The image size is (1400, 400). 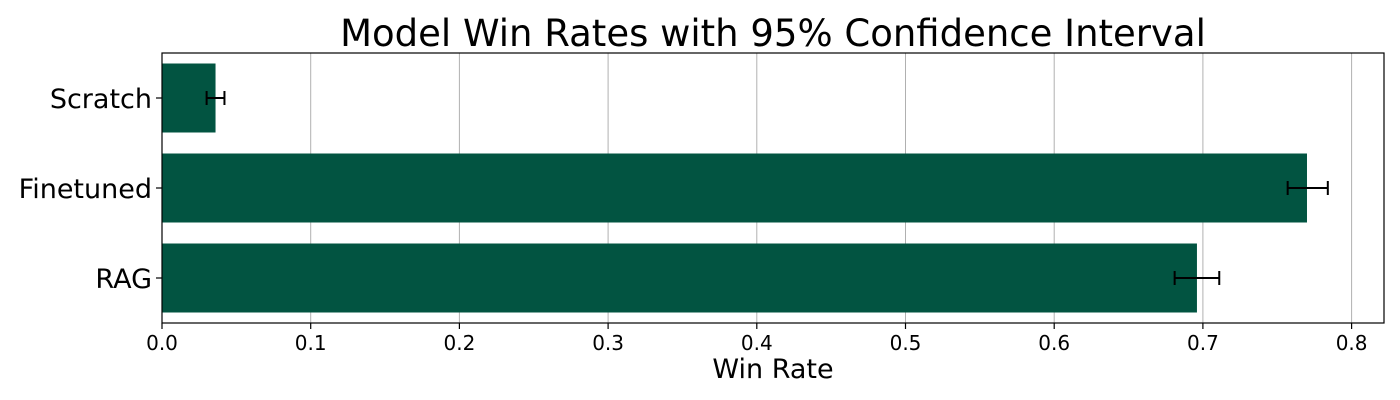 What do you see at coordinates (123, 279) in the screenshot?
I see `y-tick-label-rag: RAG` at bounding box center [123, 279].